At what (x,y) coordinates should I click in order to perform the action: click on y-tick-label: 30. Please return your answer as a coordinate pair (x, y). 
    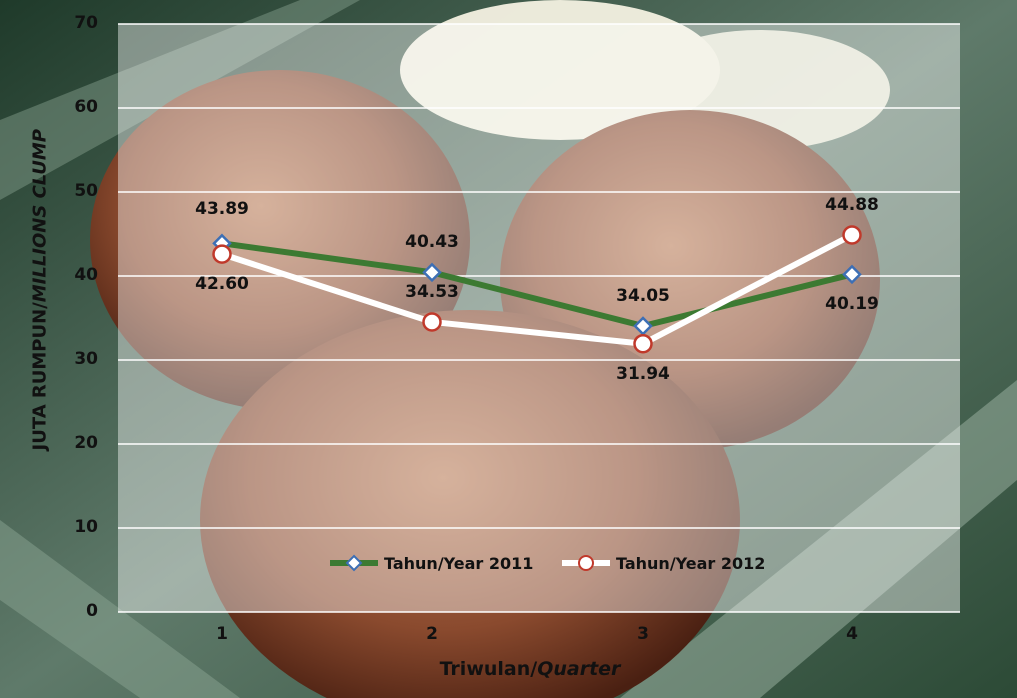
    Looking at the image, I should click on (86, 359).